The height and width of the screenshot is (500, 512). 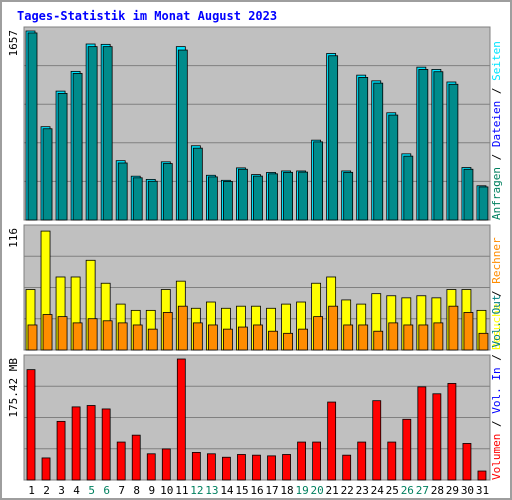 I want to click on x-tick-label-day-29: 29, so click(x=452, y=490).